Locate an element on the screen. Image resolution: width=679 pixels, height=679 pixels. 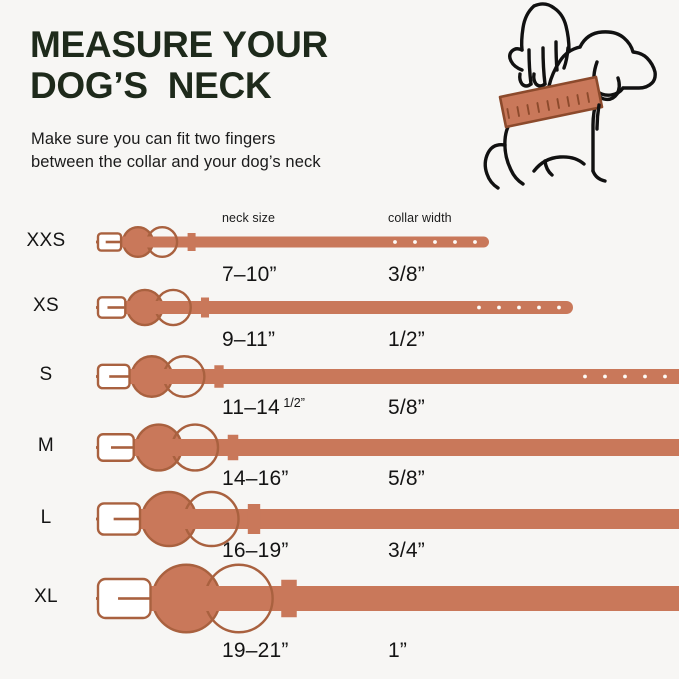
neck-size-value: 7–10” is located at coordinates (249, 274).